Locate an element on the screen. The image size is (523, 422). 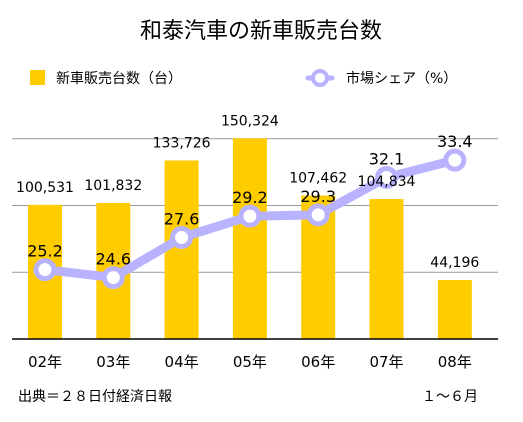
bar-value-label: 133,726 is located at coordinates (182, 143).